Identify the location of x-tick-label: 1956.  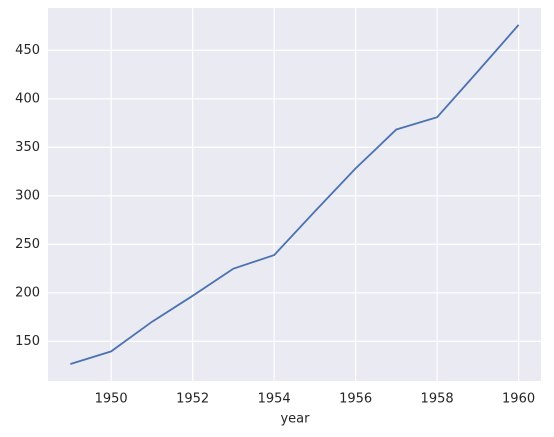
(355, 399).